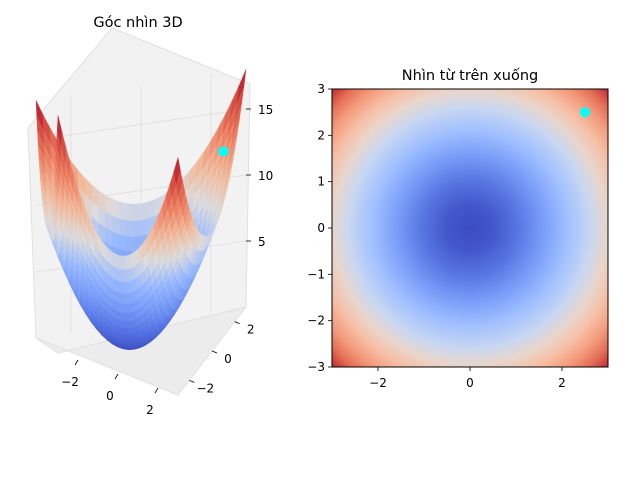 This screenshot has height=480, width=640. Describe the element at coordinates (378, 383) in the screenshot. I see `hm-x-tick-label: −2` at that location.